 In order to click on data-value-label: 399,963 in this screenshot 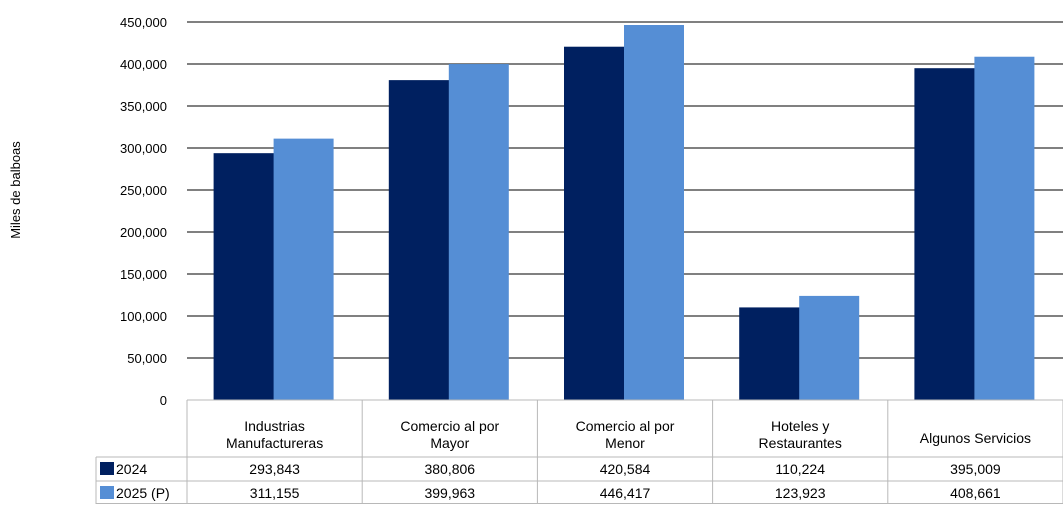, I will do `click(449, 493)`.